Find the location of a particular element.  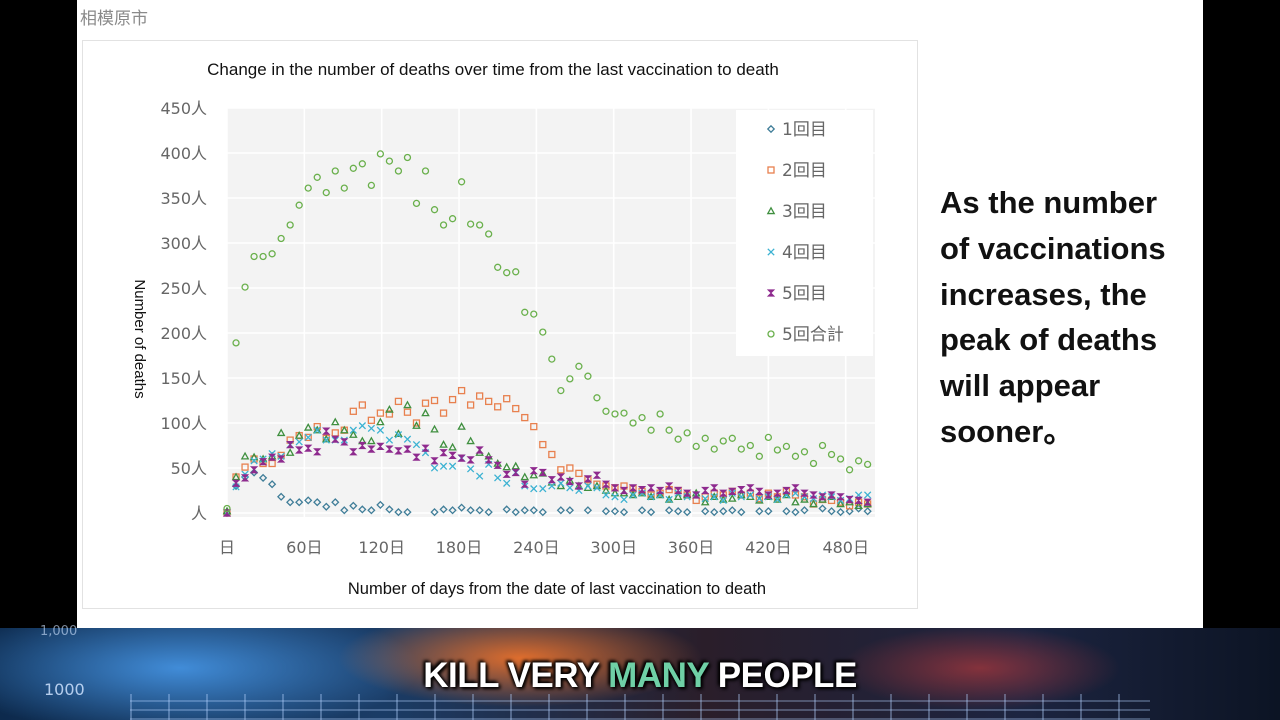

legend-label: 1回目 is located at coordinates (804, 130).